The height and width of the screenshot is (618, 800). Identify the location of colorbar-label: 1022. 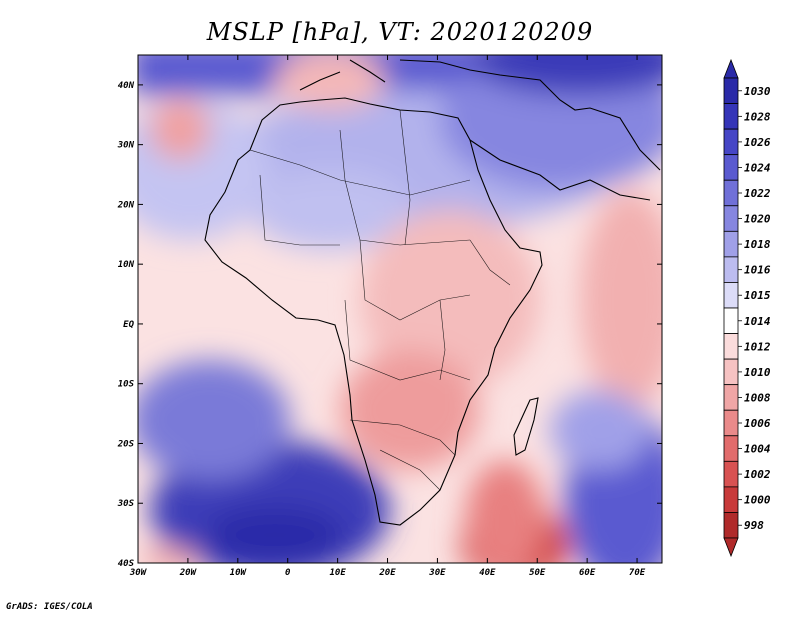
(757, 193).